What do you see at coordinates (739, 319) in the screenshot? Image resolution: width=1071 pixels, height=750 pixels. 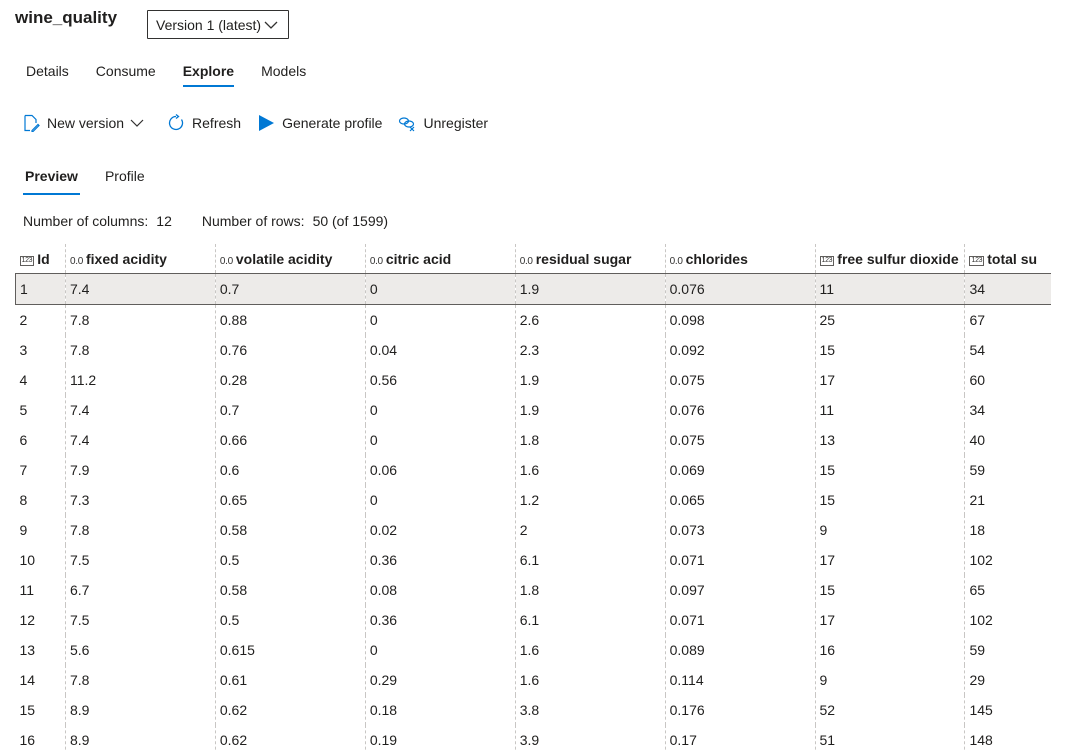 I see `table-cell: 0.098` at bounding box center [739, 319].